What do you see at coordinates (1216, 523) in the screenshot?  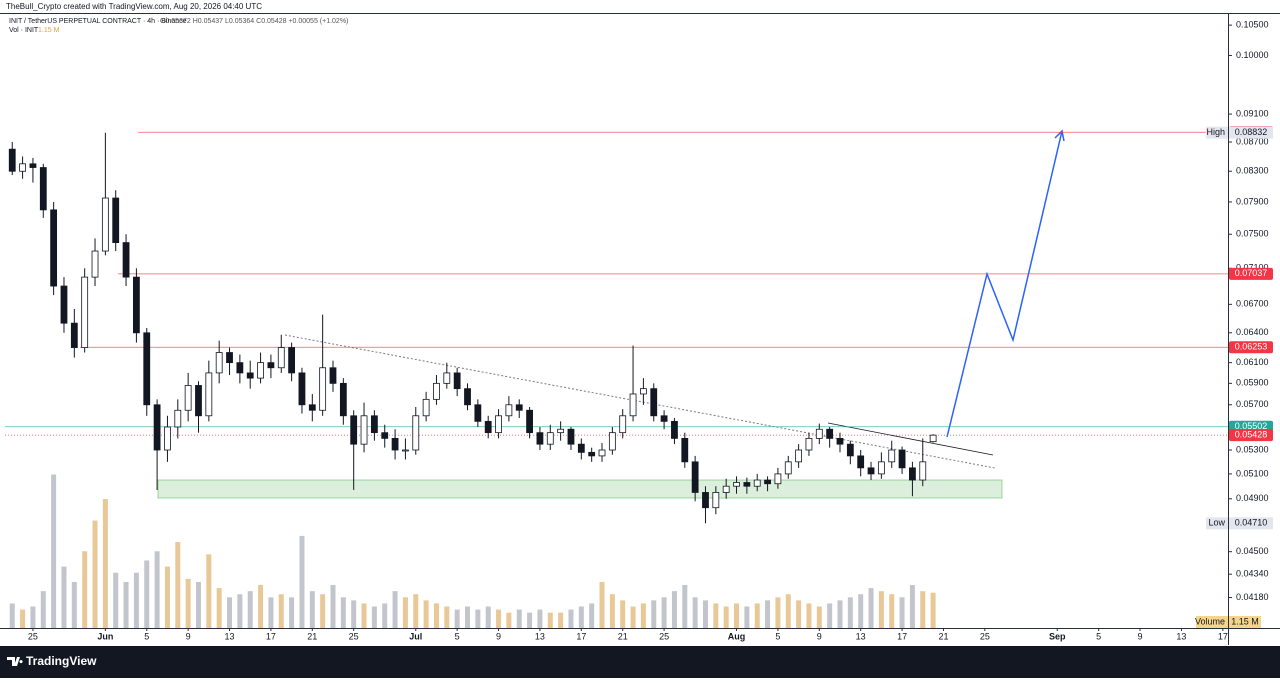 I see `low-label: Low` at bounding box center [1216, 523].